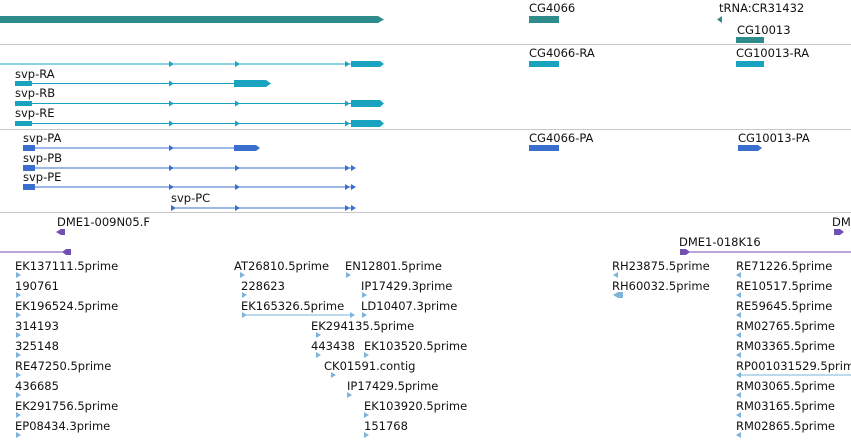 This screenshot has height=441, width=851. What do you see at coordinates (764, 30) in the screenshot?
I see `gene-label: CG10013` at bounding box center [764, 30].